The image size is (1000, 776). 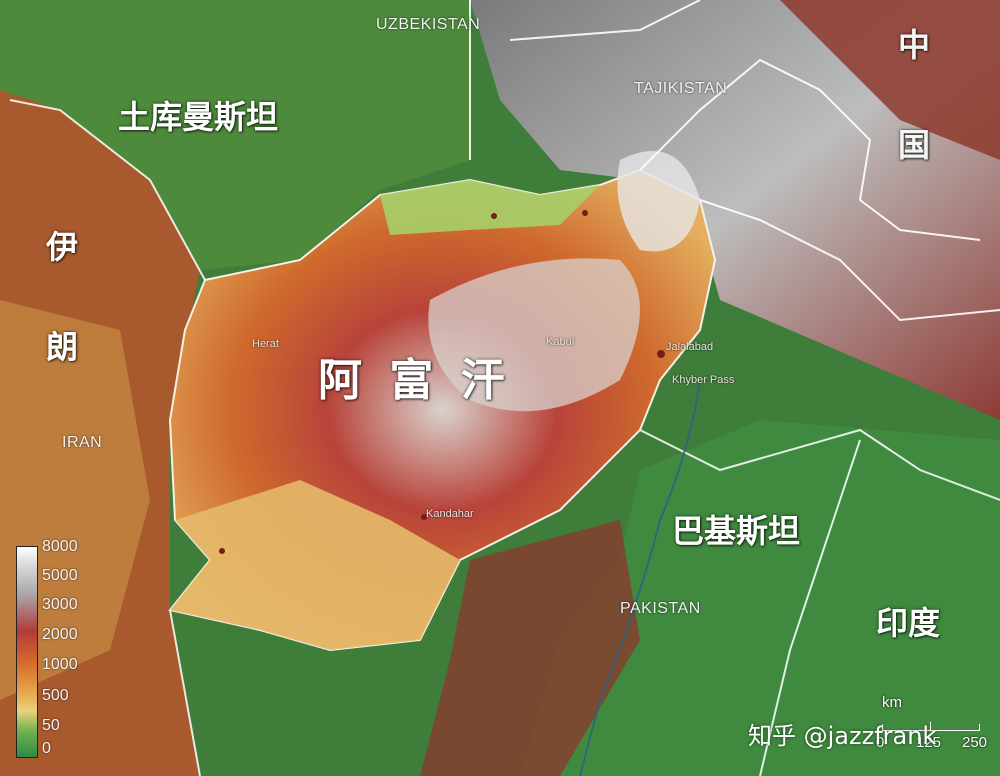 I want to click on scale-unit: km, so click(x=892, y=702).